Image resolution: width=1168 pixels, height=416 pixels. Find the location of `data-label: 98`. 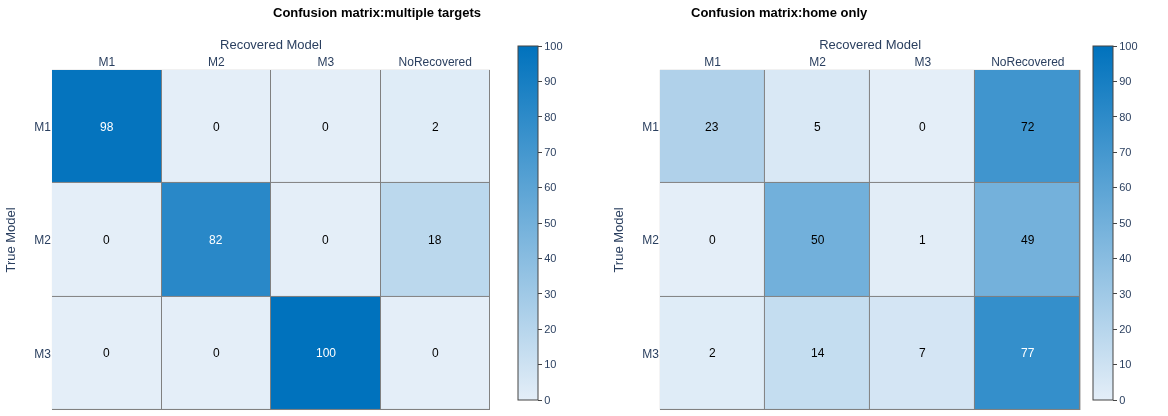

data-label: 98 is located at coordinates (107, 127).